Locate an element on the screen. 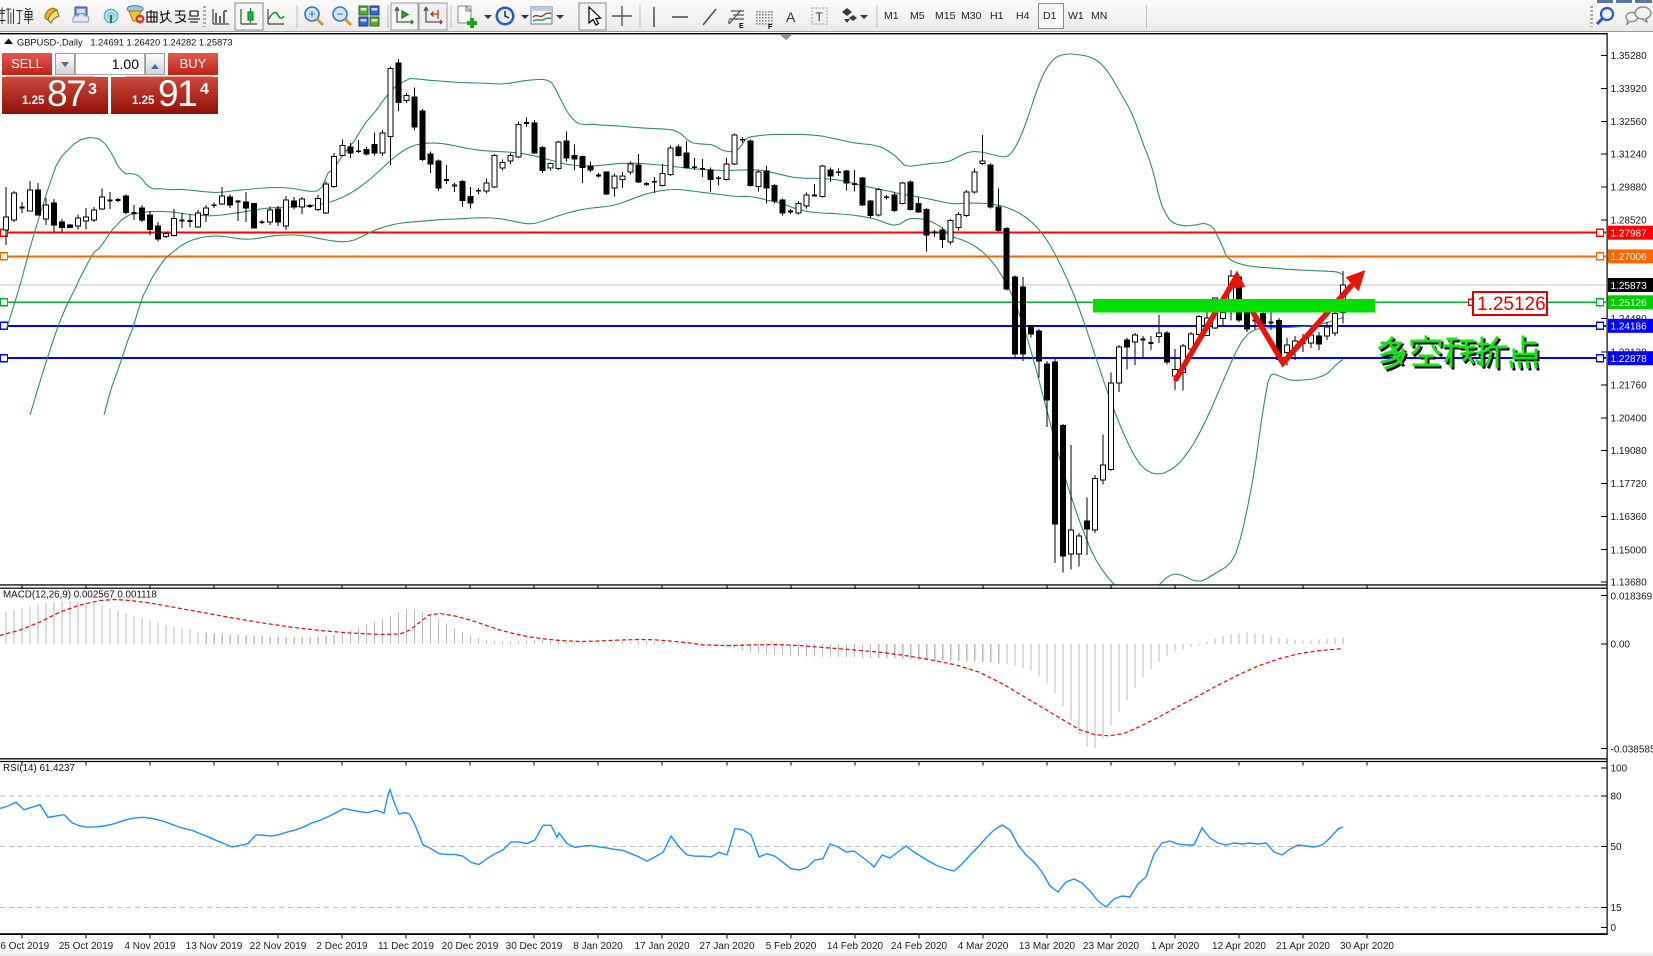 The image size is (1653, 956). svg-text: 1.27987 is located at coordinates (1629, 234).